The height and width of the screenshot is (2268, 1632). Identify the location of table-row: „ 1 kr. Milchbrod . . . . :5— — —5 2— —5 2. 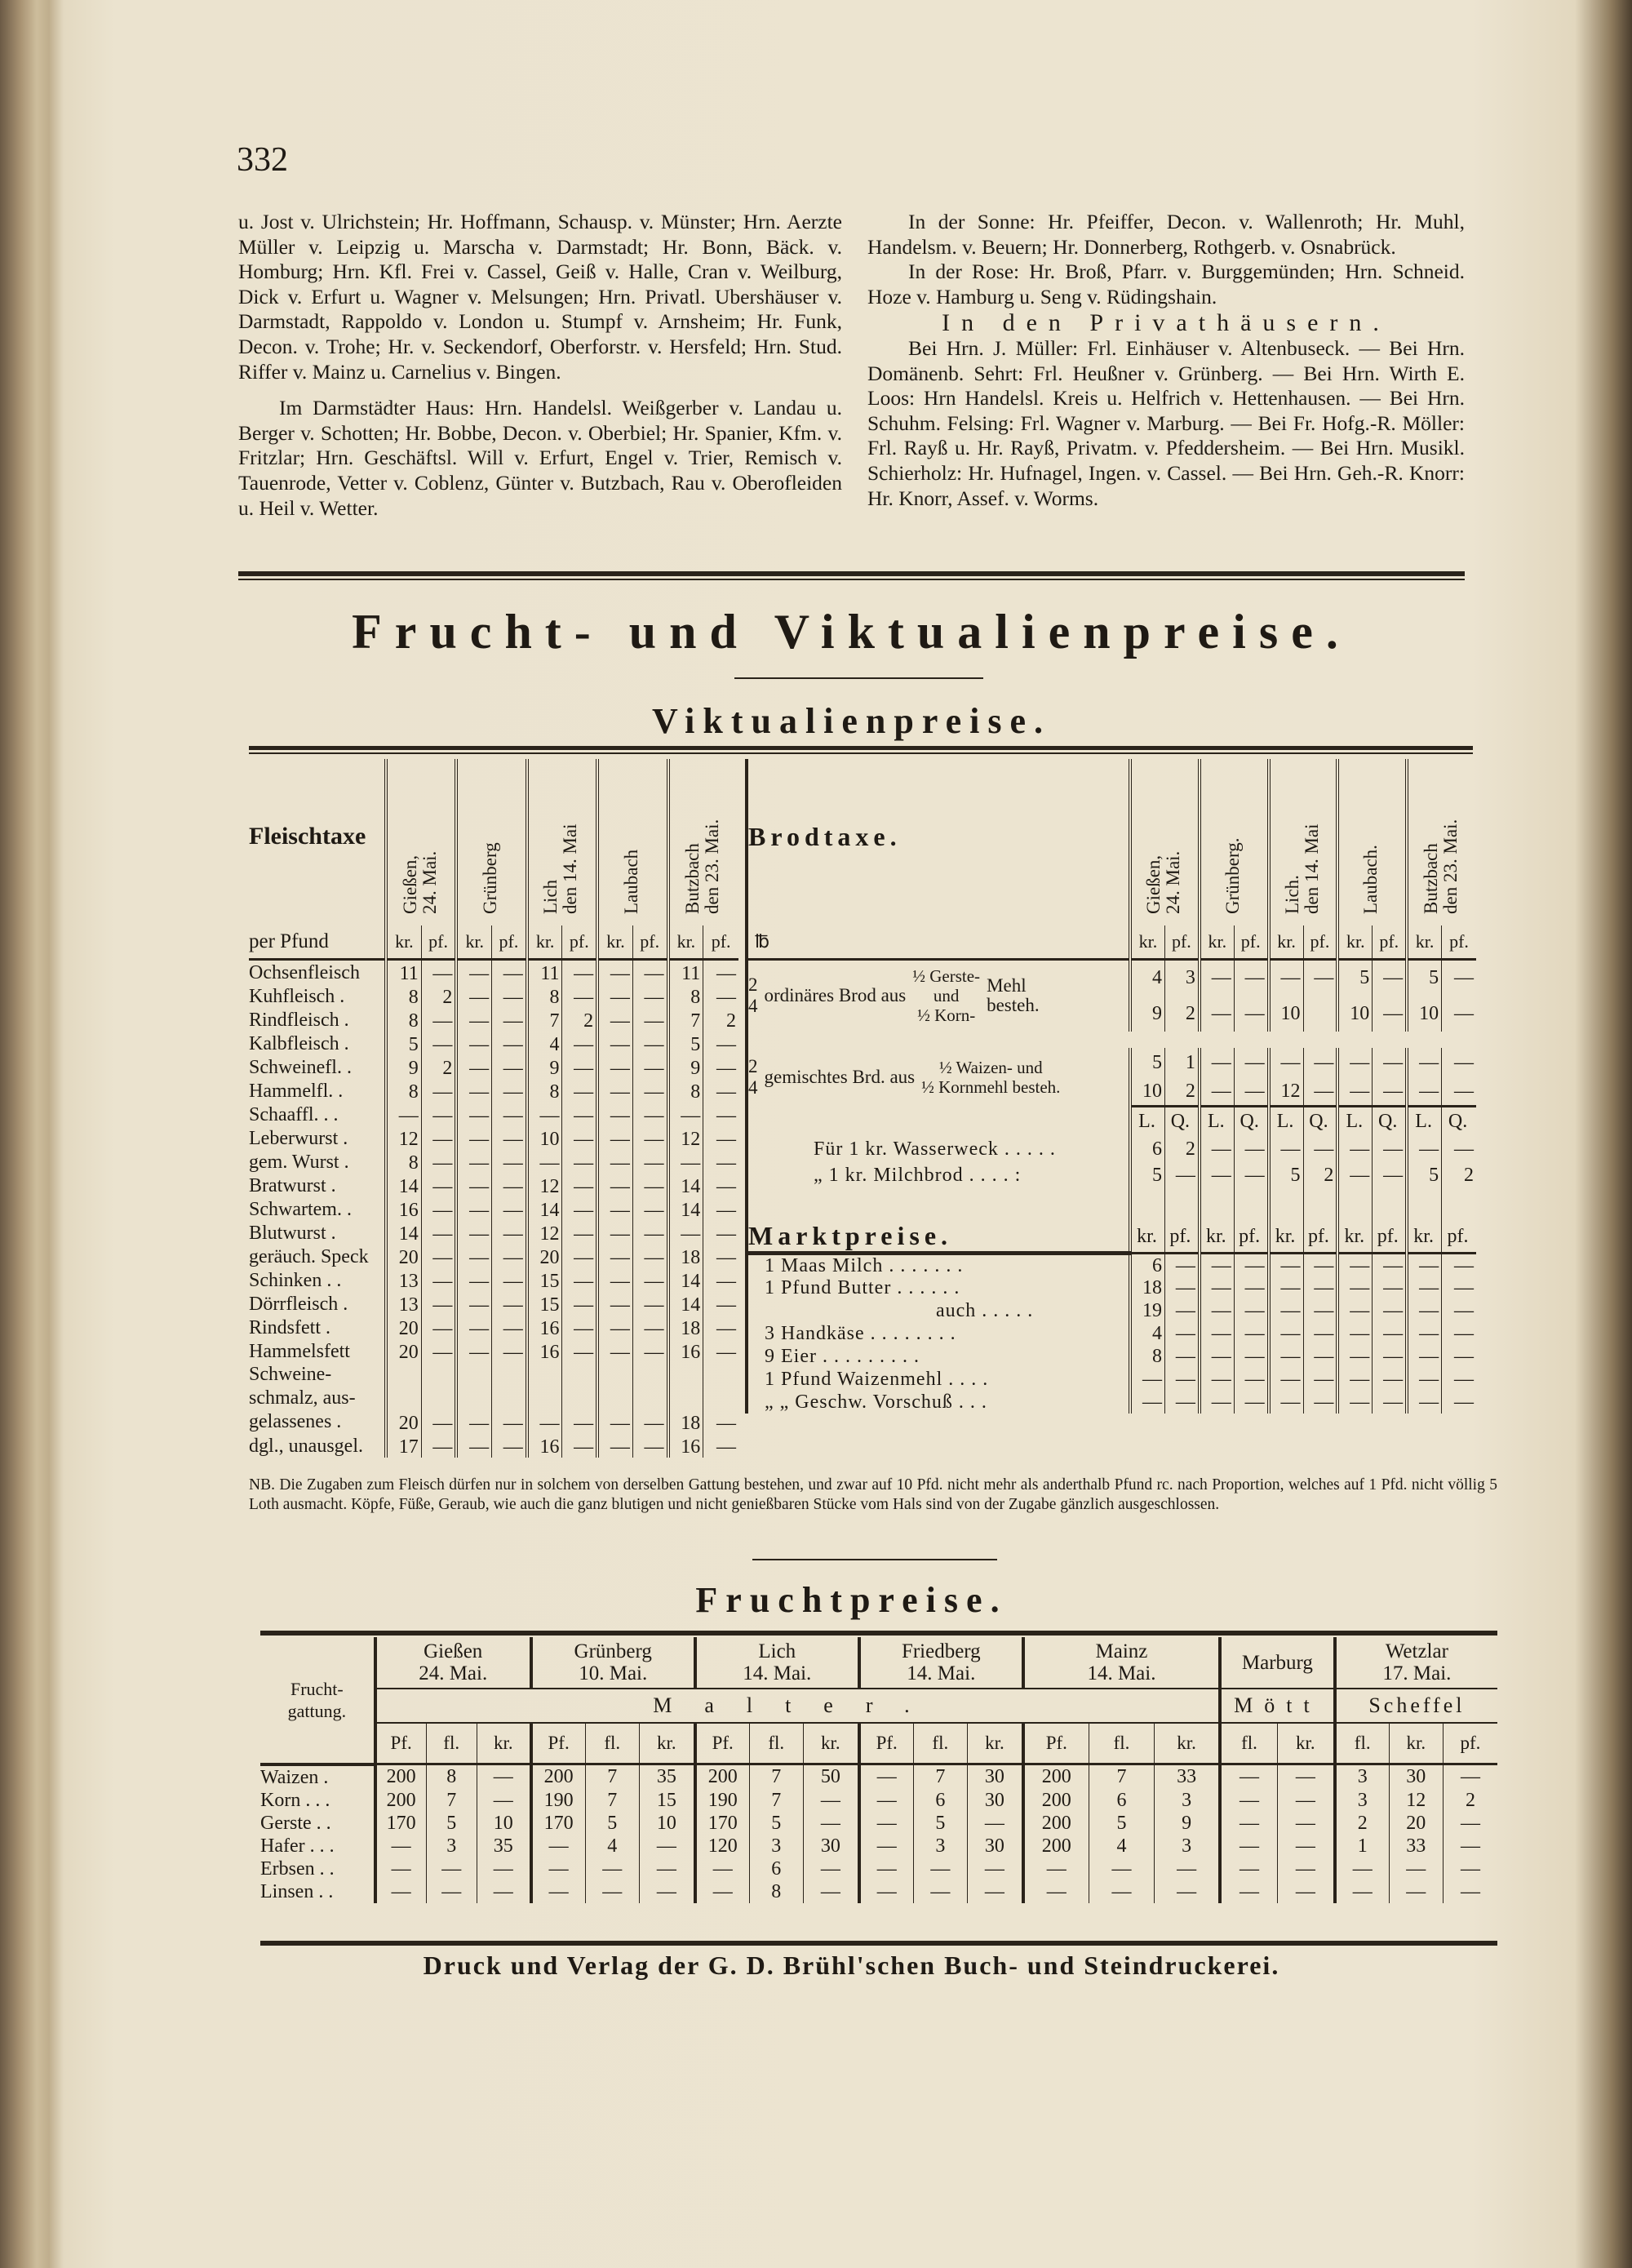
(1112, 1174).